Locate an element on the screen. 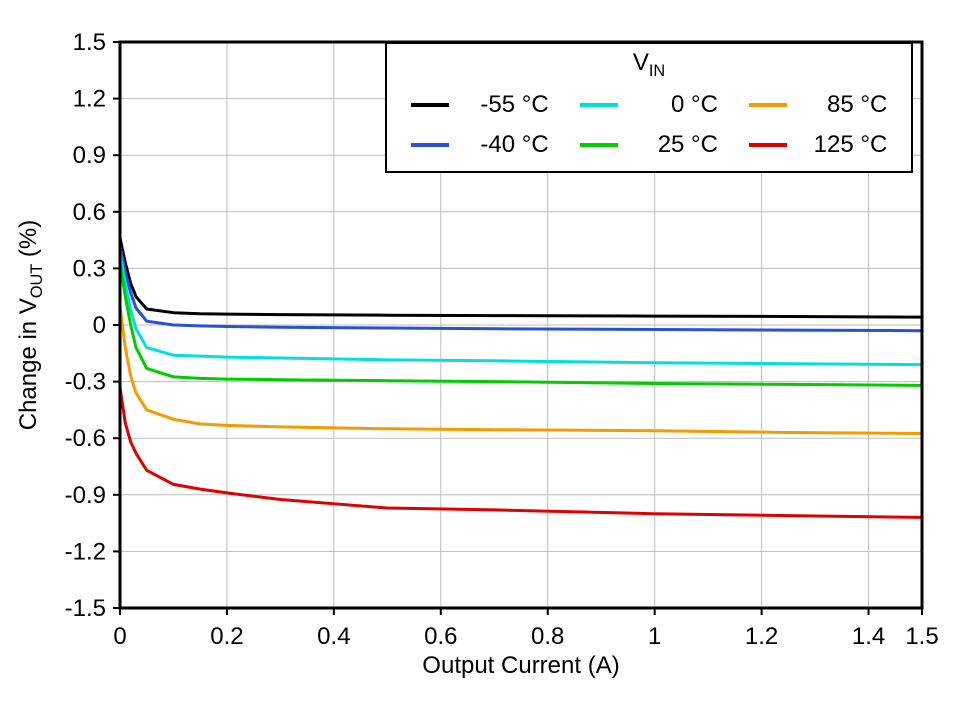  legend-item: 0 °C is located at coordinates (648, 105).